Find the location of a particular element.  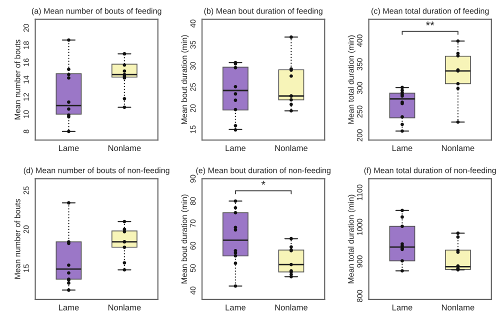

chart-title: (a) Mean number of bouts of feeding is located at coordinates (97, 12).